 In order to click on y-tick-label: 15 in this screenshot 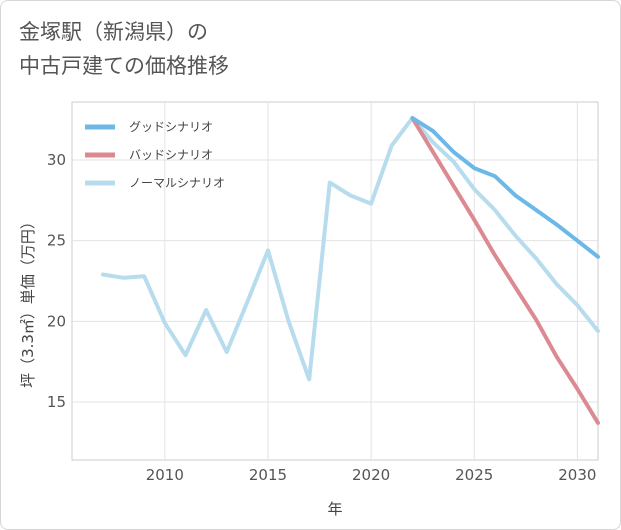, I will do `click(56, 402)`.